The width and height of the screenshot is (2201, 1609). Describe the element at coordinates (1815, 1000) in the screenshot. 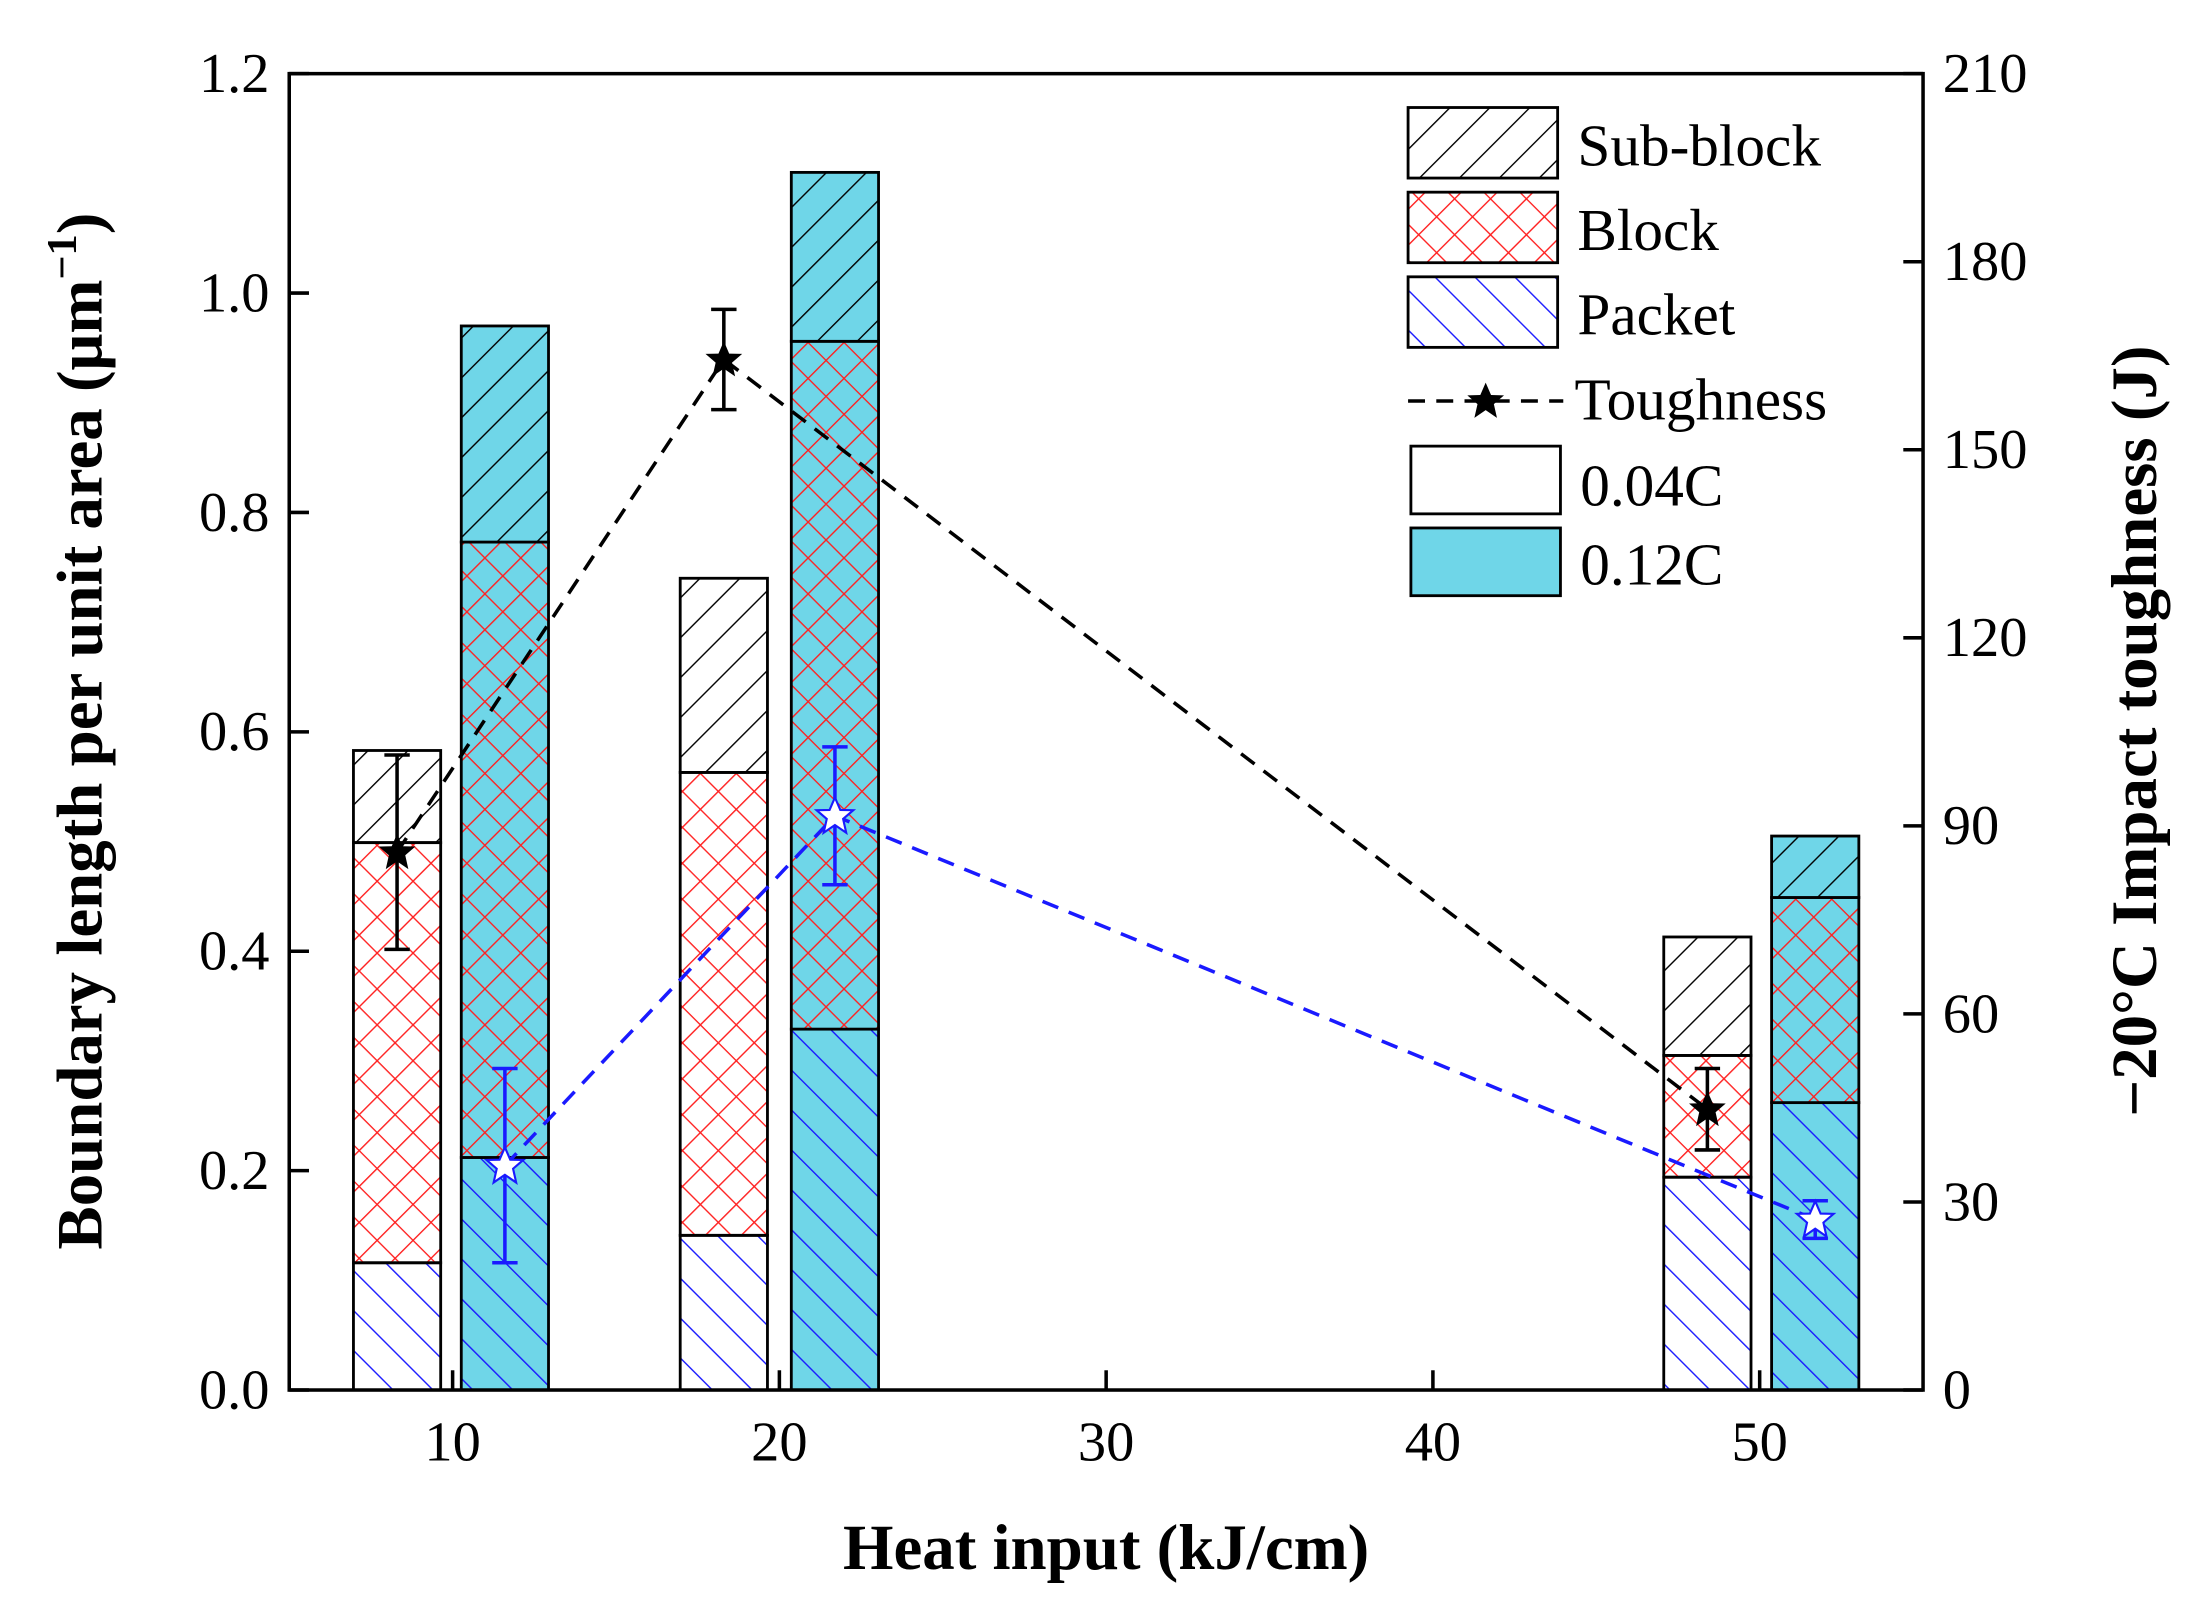

I see `bar-block-0.12C-50` at that location.